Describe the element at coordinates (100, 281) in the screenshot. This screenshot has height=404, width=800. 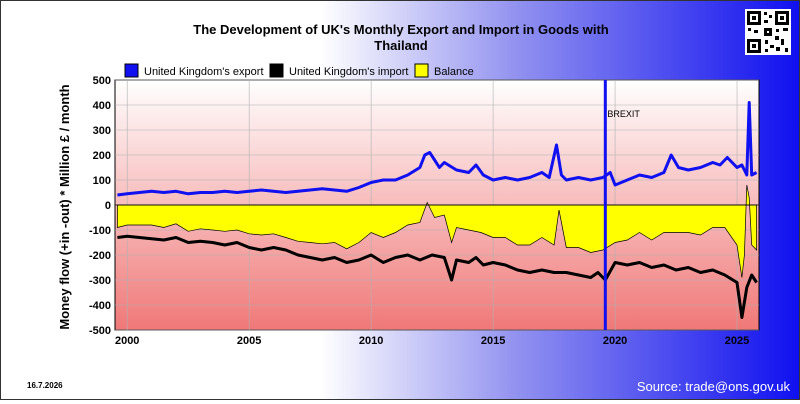
I see `y-tick-label: -300` at that location.